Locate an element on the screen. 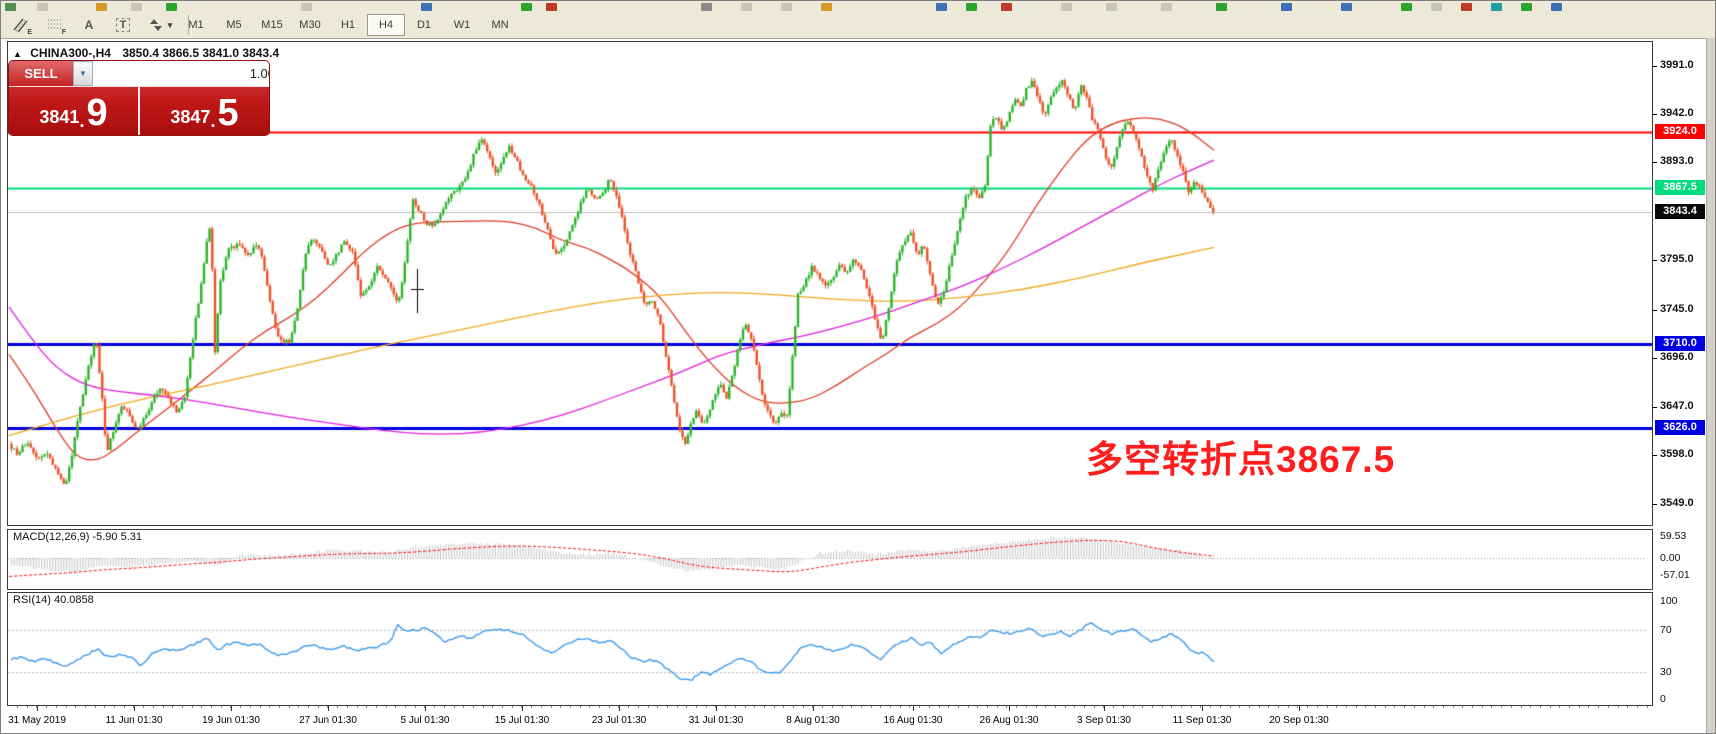 The width and height of the screenshot is (1716, 734). text-tool-icon: A is located at coordinates (89, 25).